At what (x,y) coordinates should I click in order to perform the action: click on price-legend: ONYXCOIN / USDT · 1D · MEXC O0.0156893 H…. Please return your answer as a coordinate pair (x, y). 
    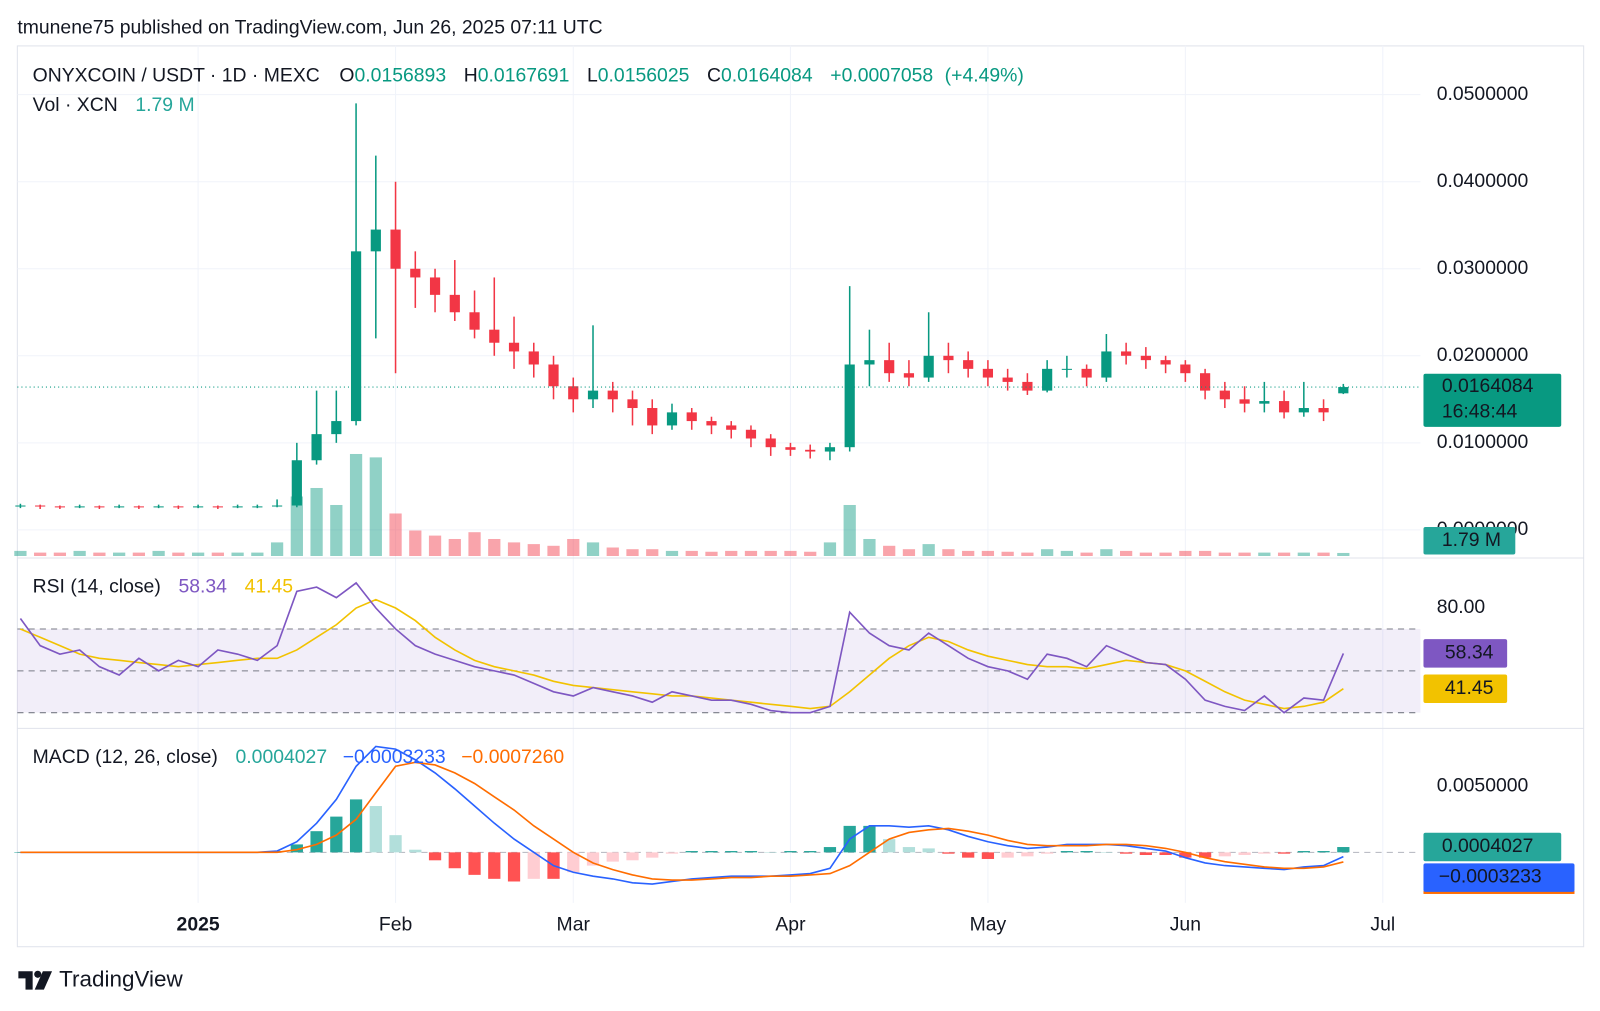
    Looking at the image, I should click on (528, 76).